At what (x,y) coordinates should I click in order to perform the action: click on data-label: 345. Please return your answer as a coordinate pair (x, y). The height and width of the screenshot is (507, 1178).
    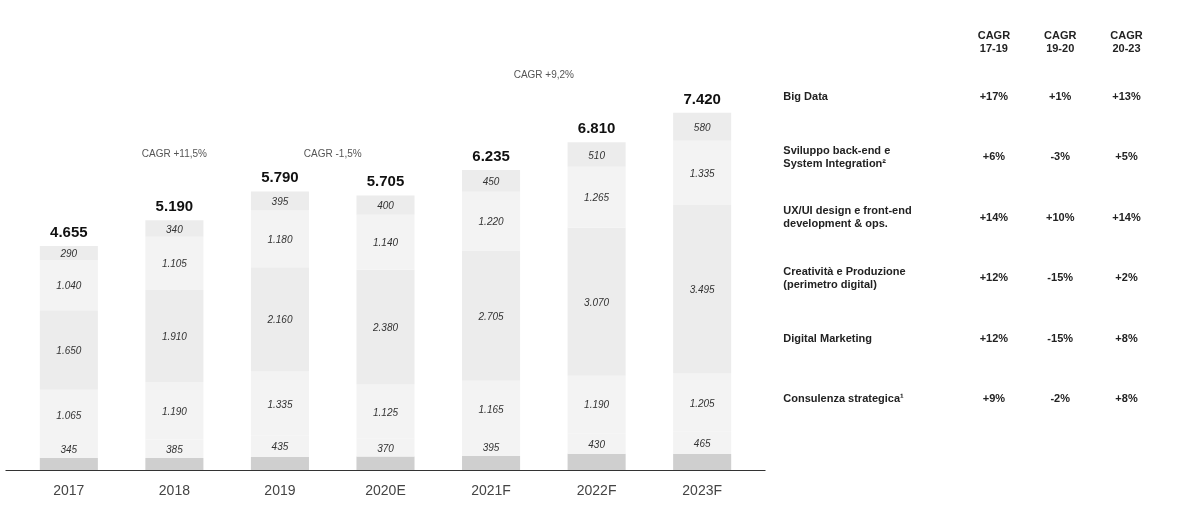
    Looking at the image, I should click on (69, 450).